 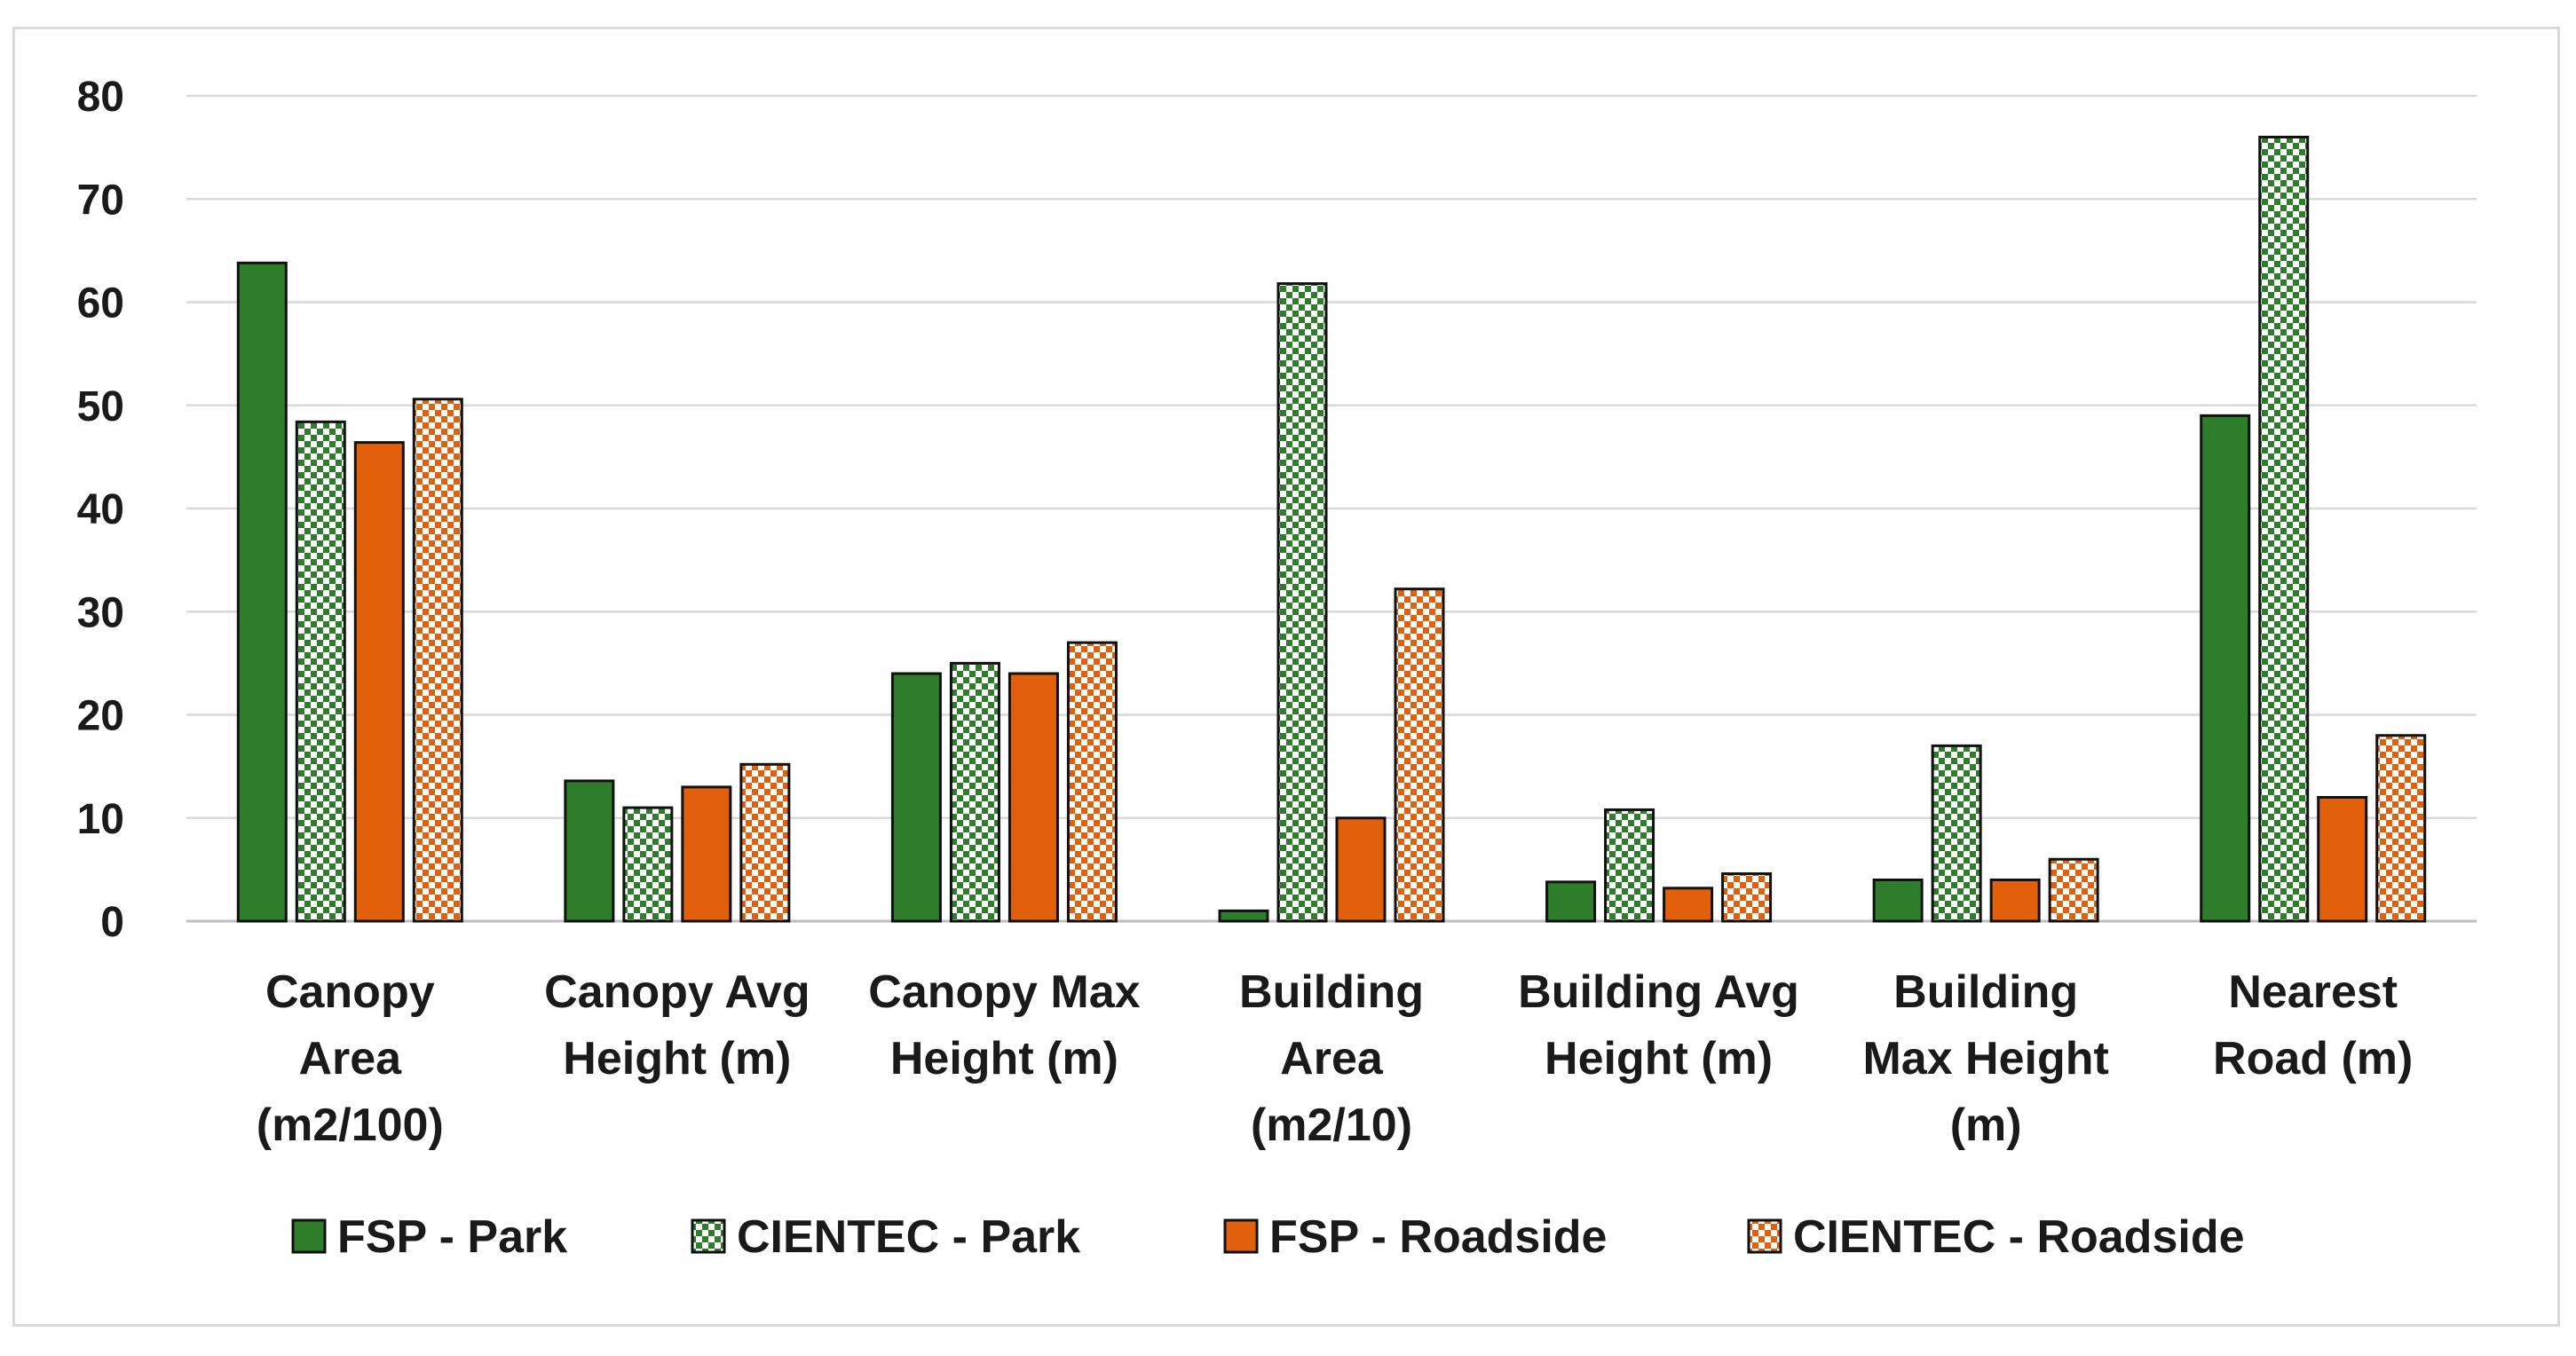 What do you see at coordinates (1986, 1125) in the screenshot?
I see `category-label: (m)` at bounding box center [1986, 1125].